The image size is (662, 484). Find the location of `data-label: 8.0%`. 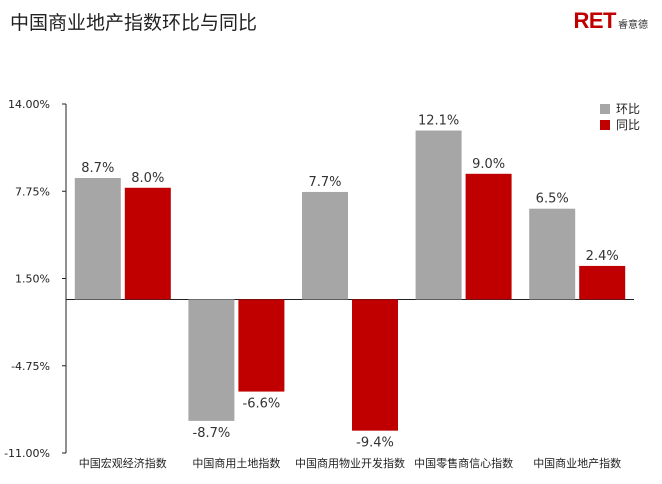

data-label: 8.0% is located at coordinates (147, 178).